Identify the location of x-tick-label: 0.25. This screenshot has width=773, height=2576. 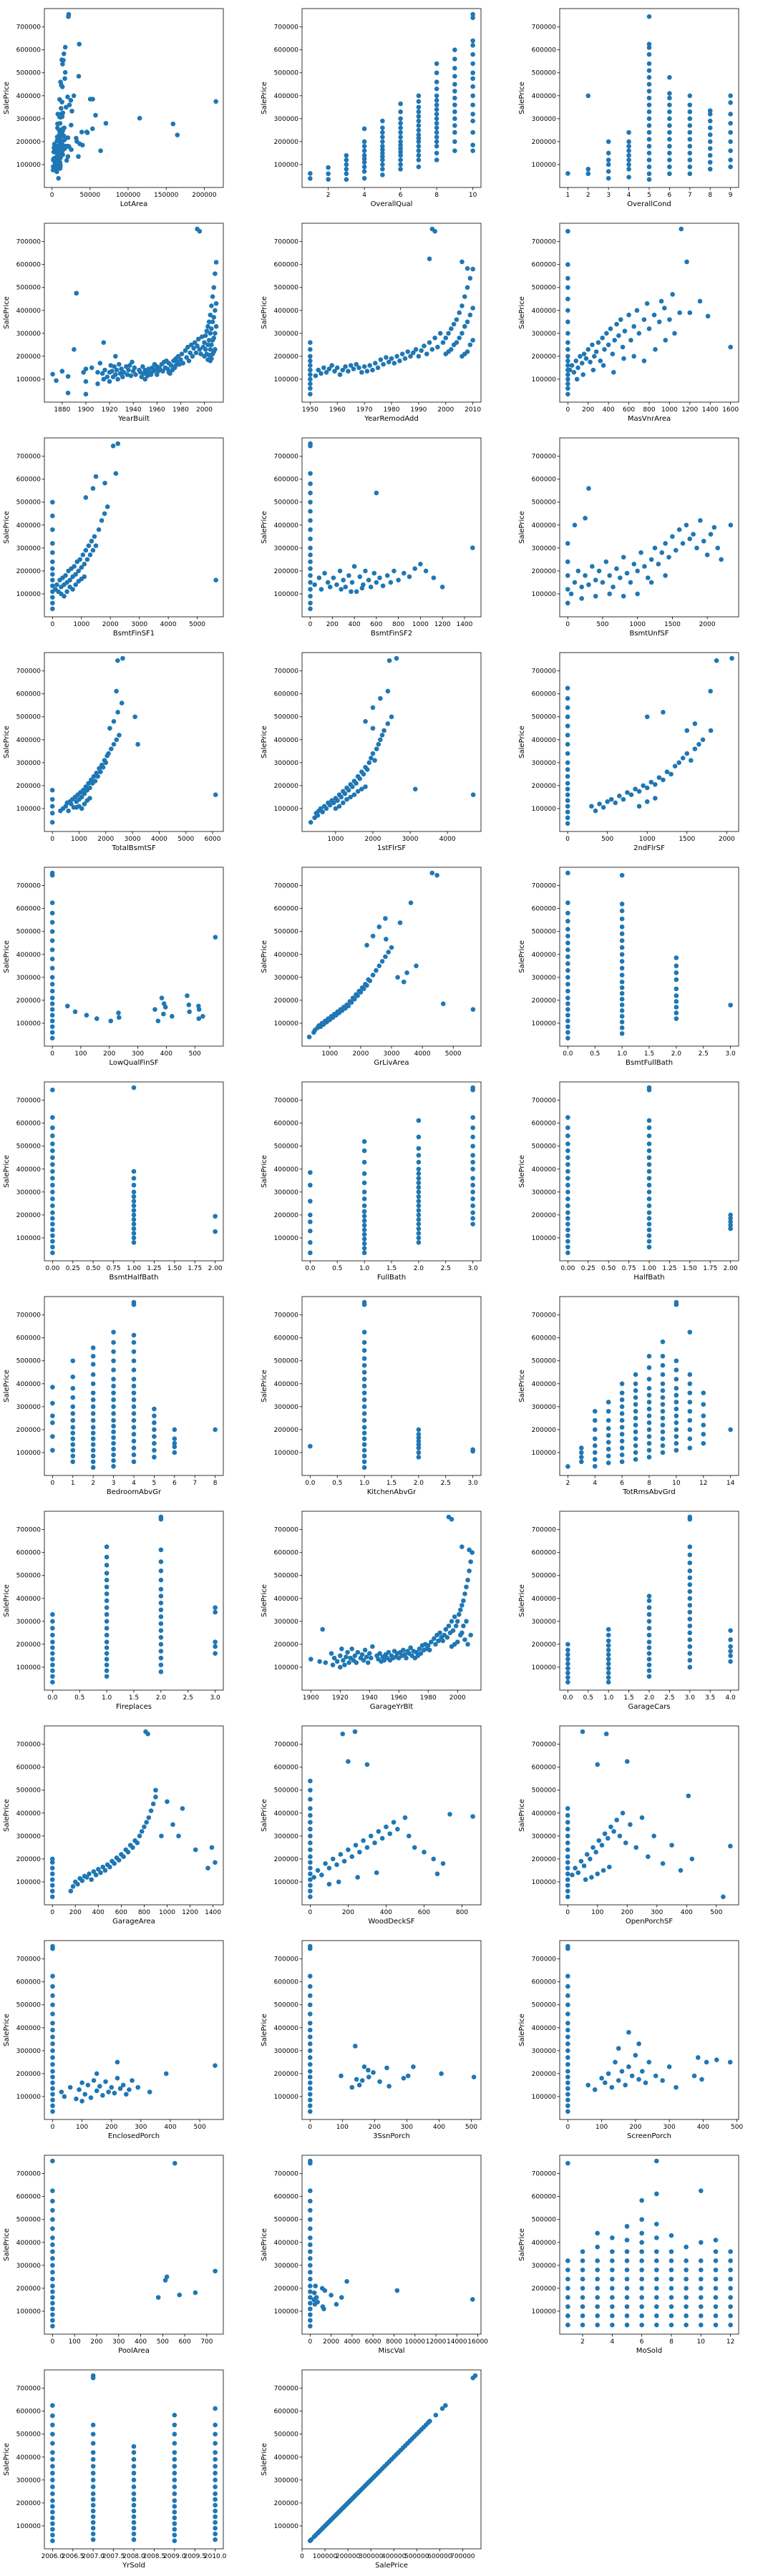
(73, 1268).